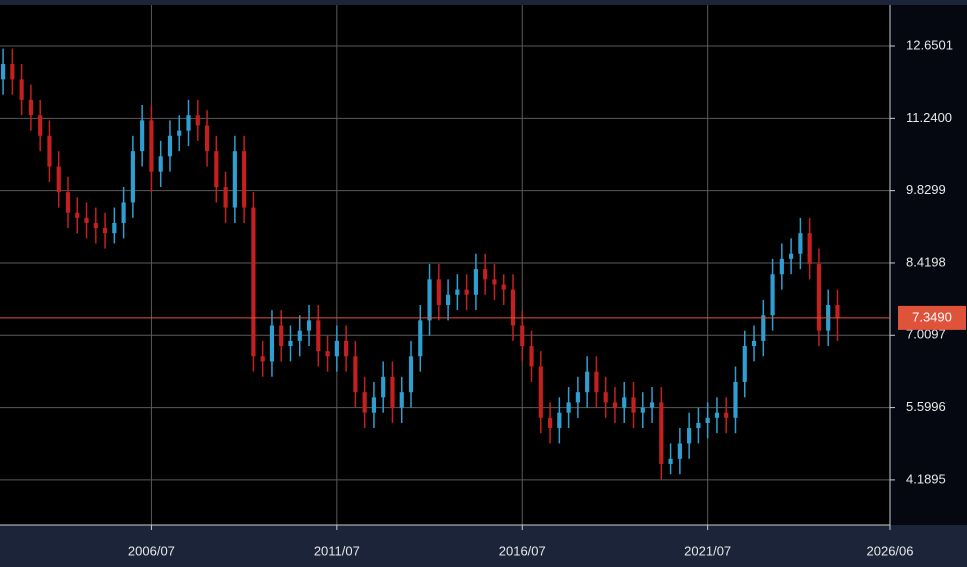 This screenshot has width=967, height=567. Describe the element at coordinates (929, 44) in the screenshot. I see `y-tick-label: 12.6501` at that location.